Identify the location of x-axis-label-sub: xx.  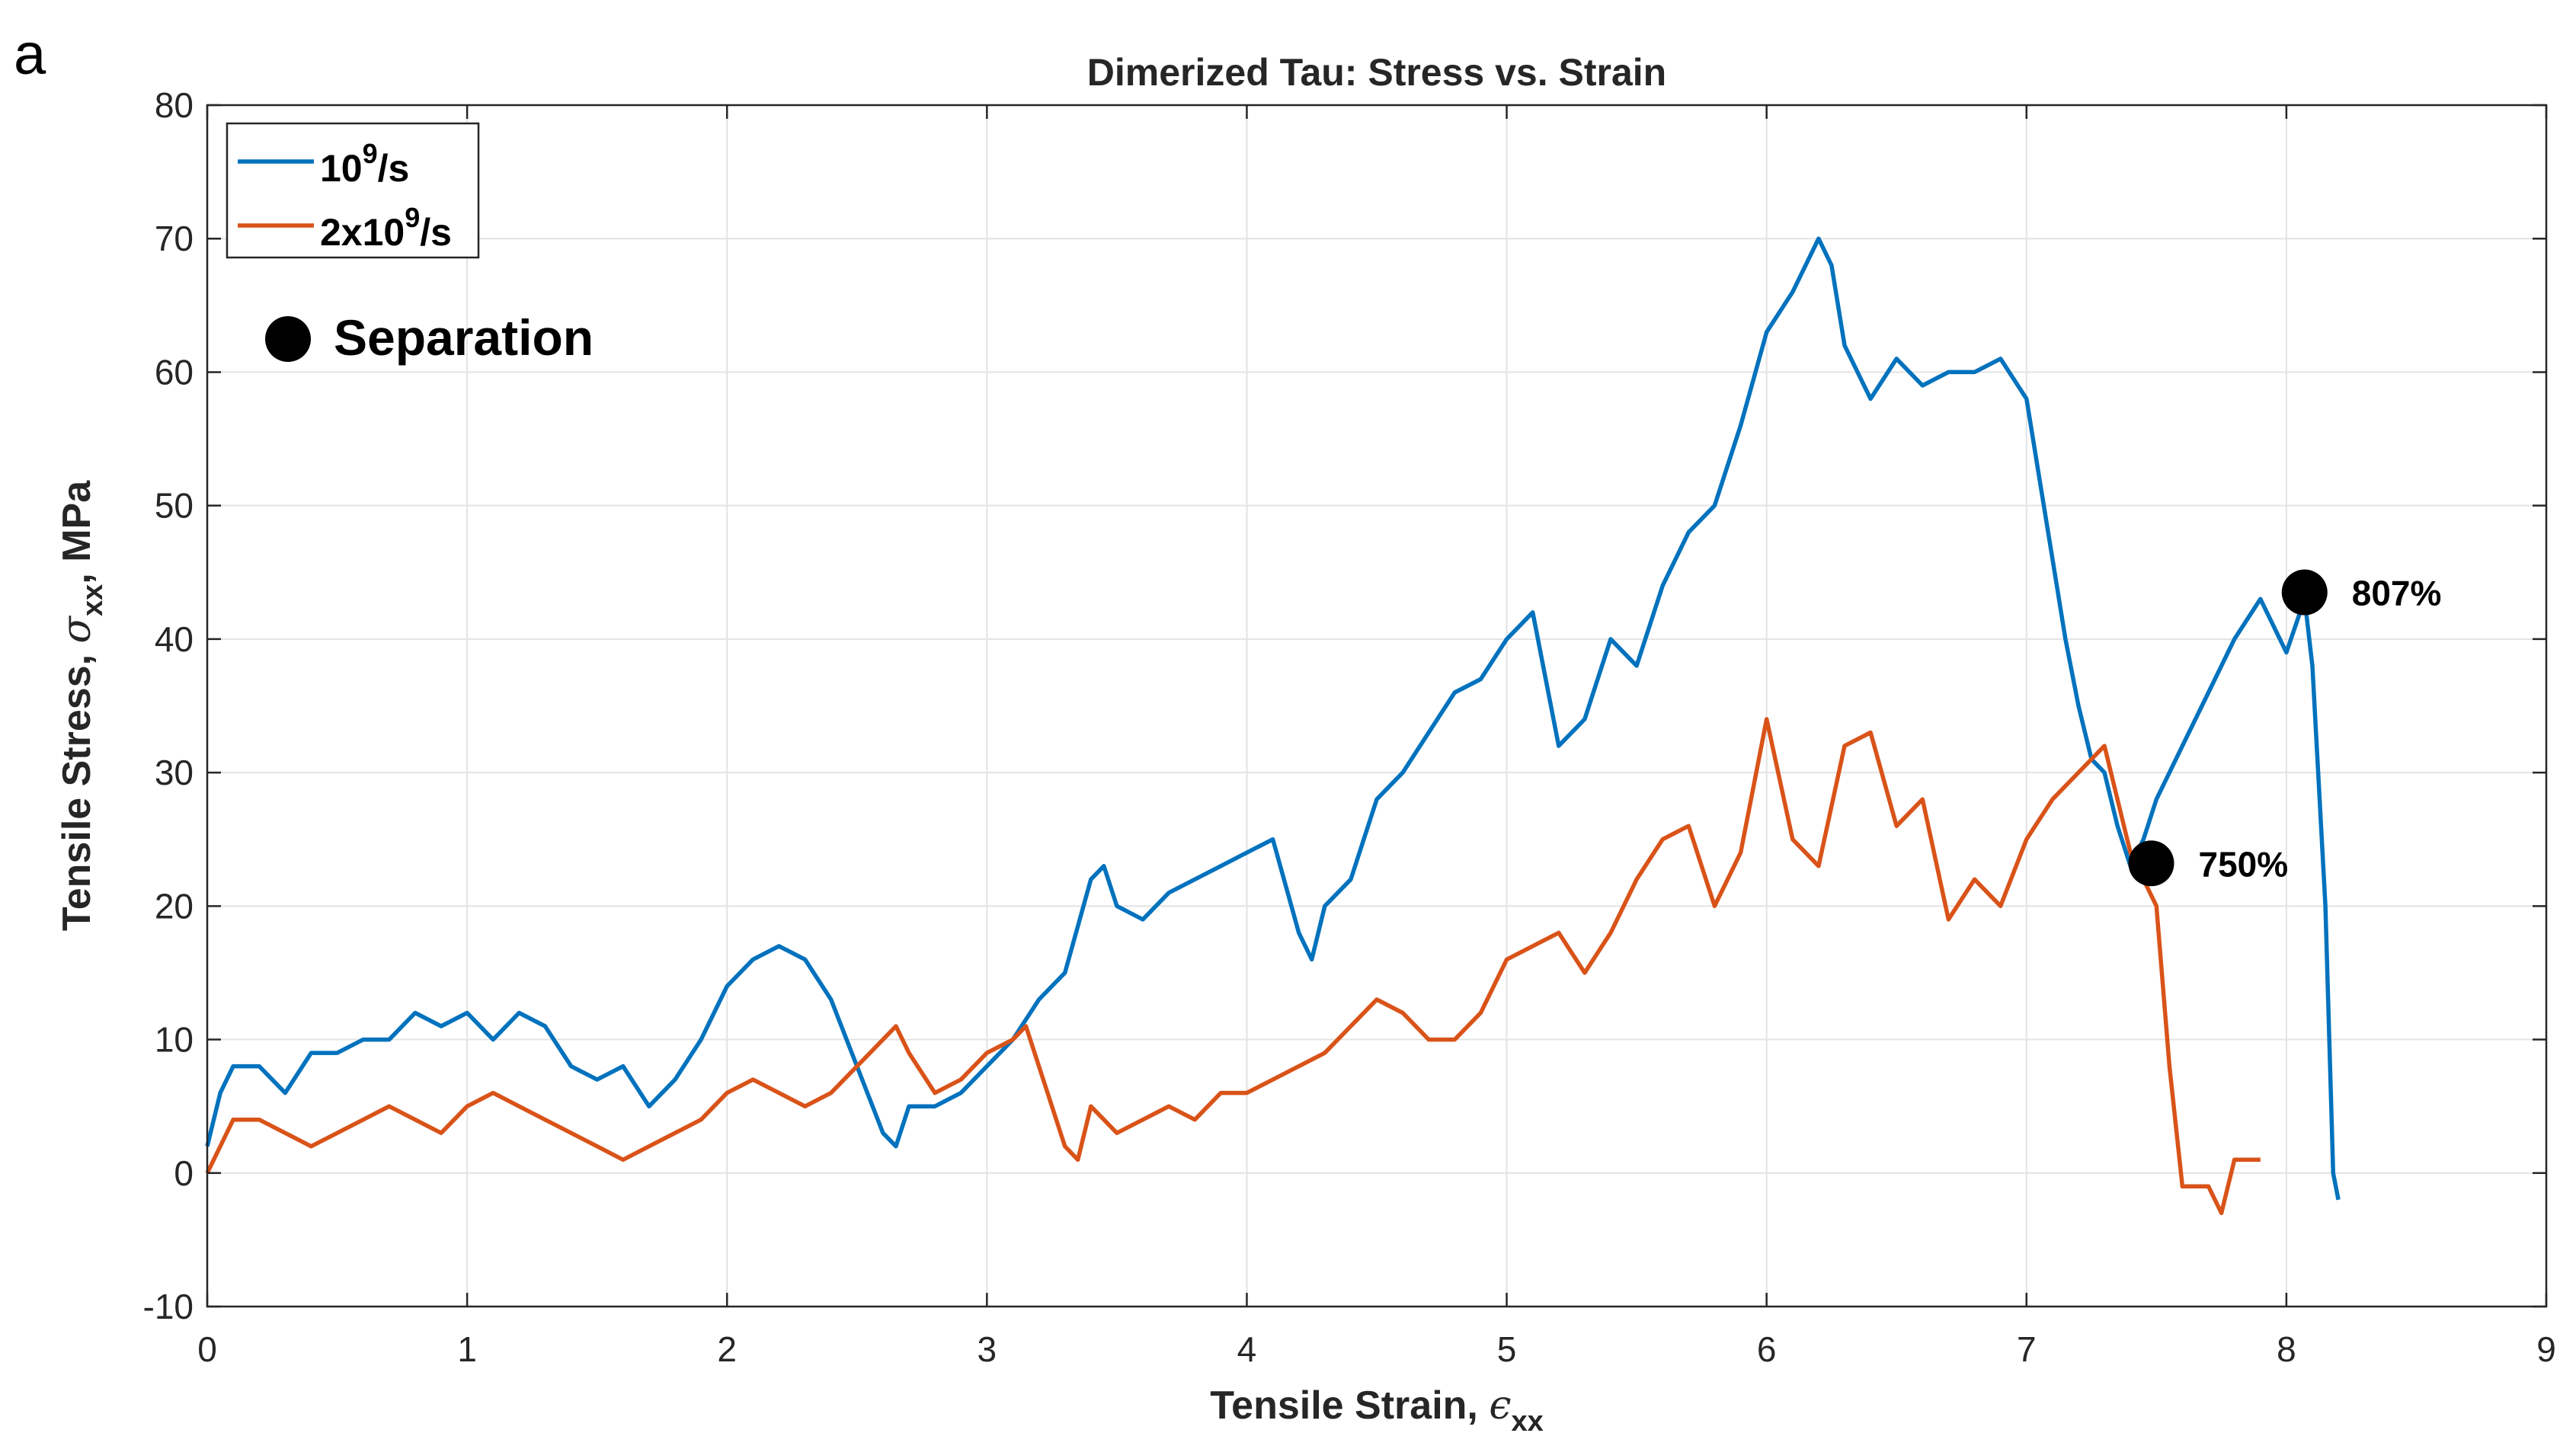
(1527, 1422).